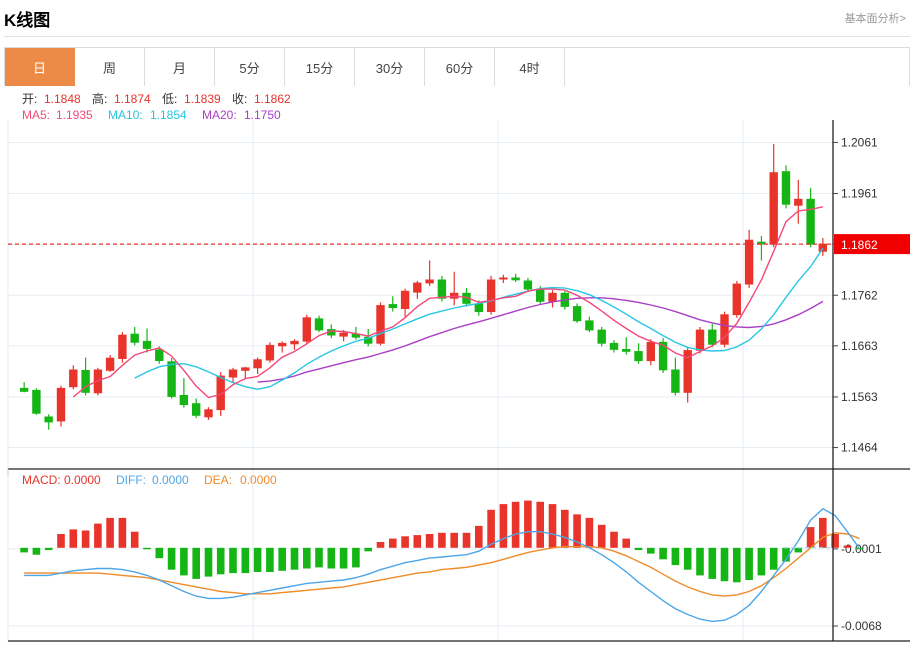 Image resolution: width=914 pixels, height=649 pixels. What do you see at coordinates (875, 19) in the screenshot?
I see `fundamental-analysis-link: 基本面分析>` at bounding box center [875, 19].